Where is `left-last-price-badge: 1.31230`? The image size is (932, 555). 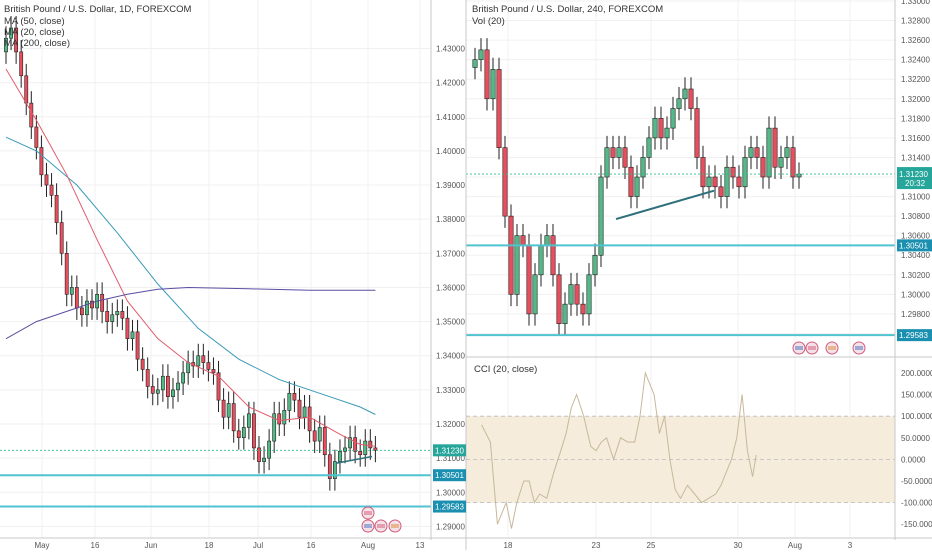
left-last-price-badge: 1.31230 is located at coordinates (449, 450).